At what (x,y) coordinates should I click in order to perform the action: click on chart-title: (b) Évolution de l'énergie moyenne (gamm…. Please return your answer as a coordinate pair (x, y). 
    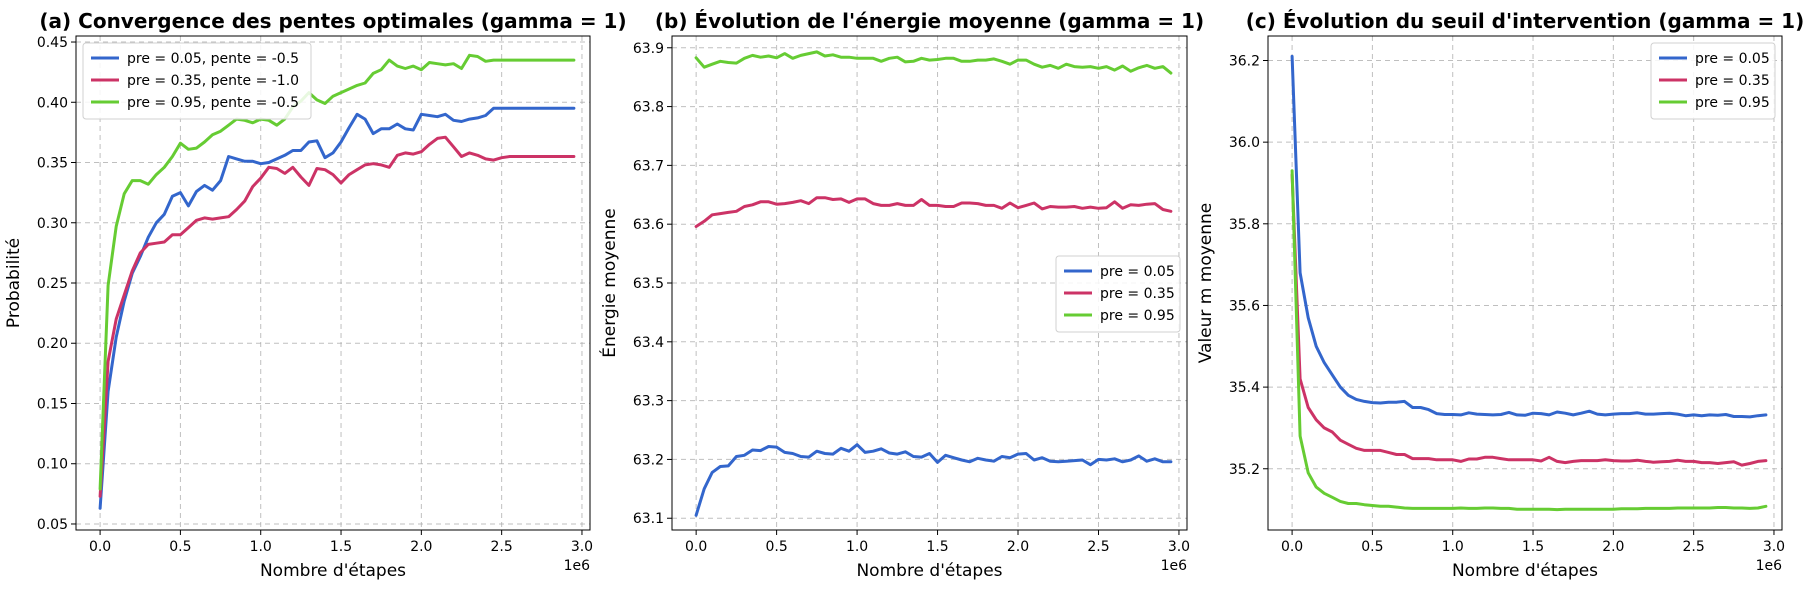
    Looking at the image, I should click on (929, 21).